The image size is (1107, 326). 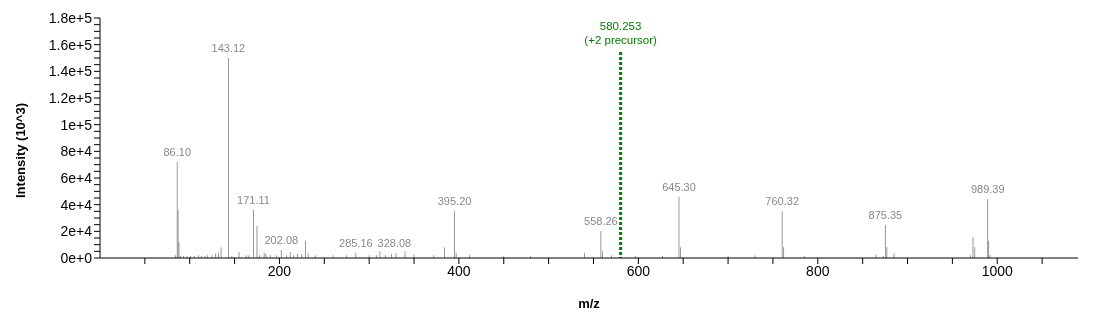 What do you see at coordinates (589, 303) in the screenshot?
I see `x-axis-title: m/z` at bounding box center [589, 303].